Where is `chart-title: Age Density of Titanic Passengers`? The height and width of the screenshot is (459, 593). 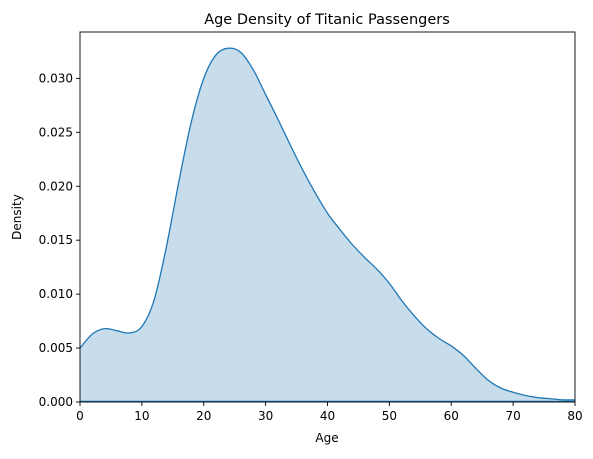
chart-title: Age Density of Titanic Passengers is located at coordinates (327, 20).